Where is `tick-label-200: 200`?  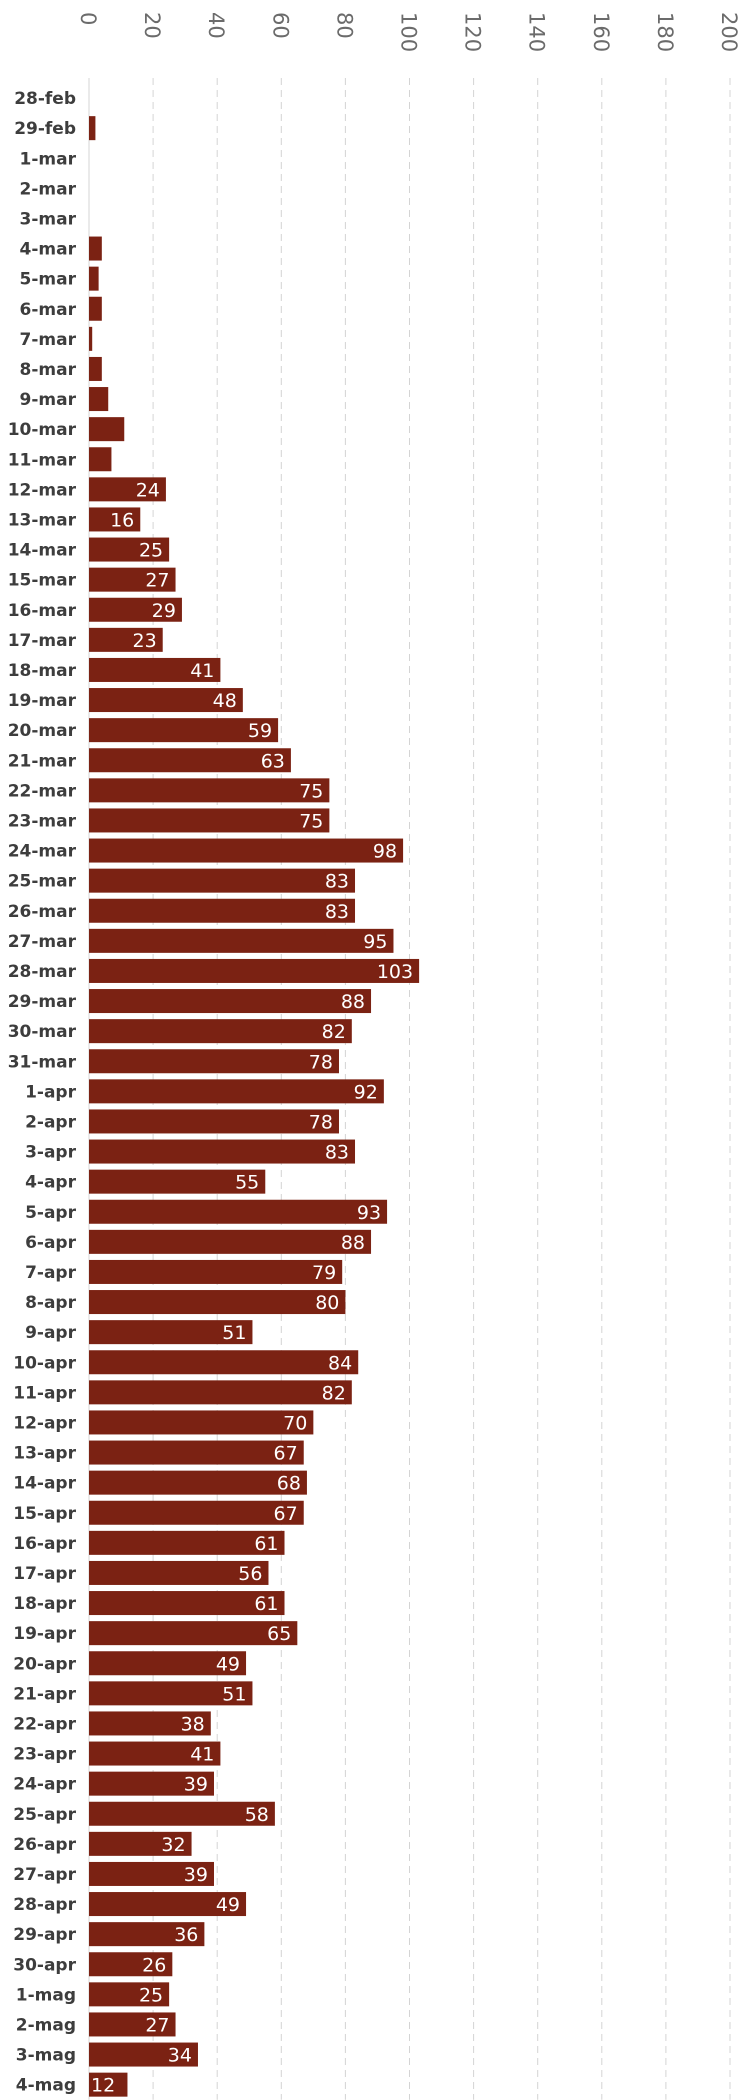
tick-label-200: 200 is located at coordinates (729, 32).